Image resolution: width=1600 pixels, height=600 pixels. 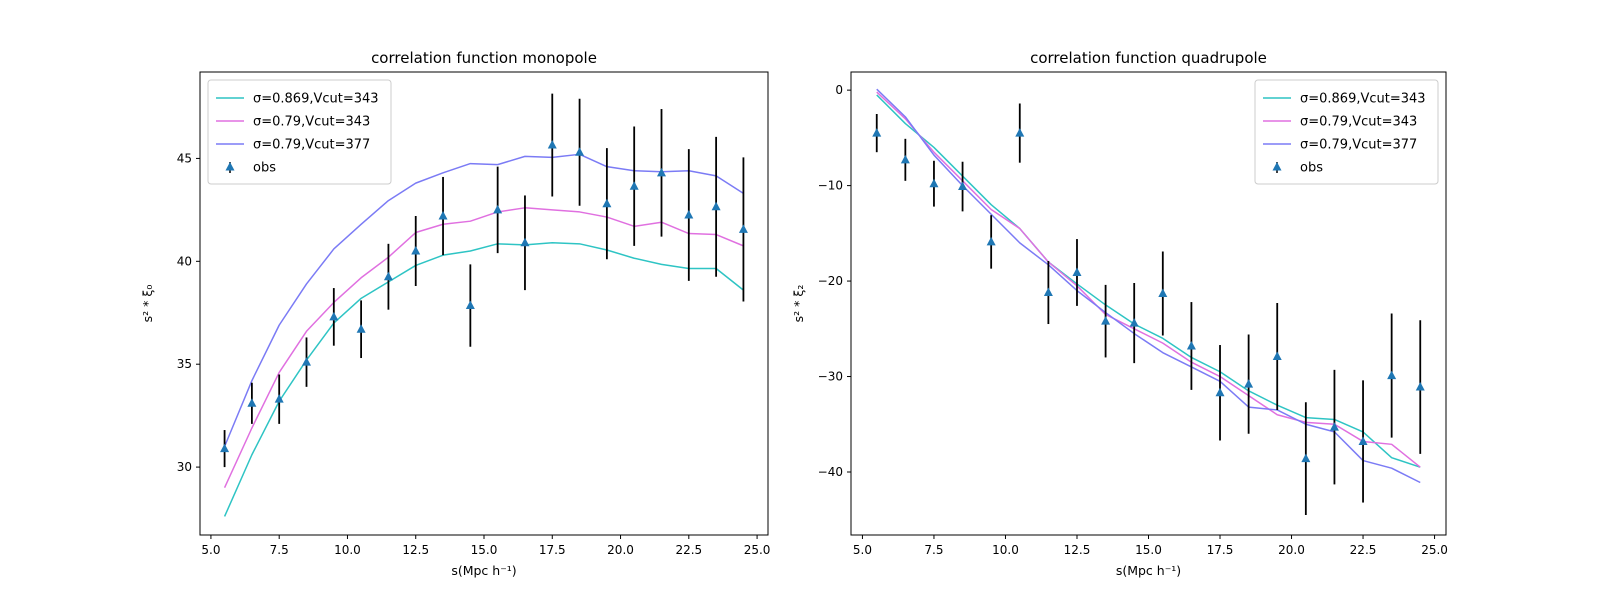 What do you see at coordinates (1077, 550) in the screenshot?
I see `quadrupole-xtick-label: 12.5` at bounding box center [1077, 550].